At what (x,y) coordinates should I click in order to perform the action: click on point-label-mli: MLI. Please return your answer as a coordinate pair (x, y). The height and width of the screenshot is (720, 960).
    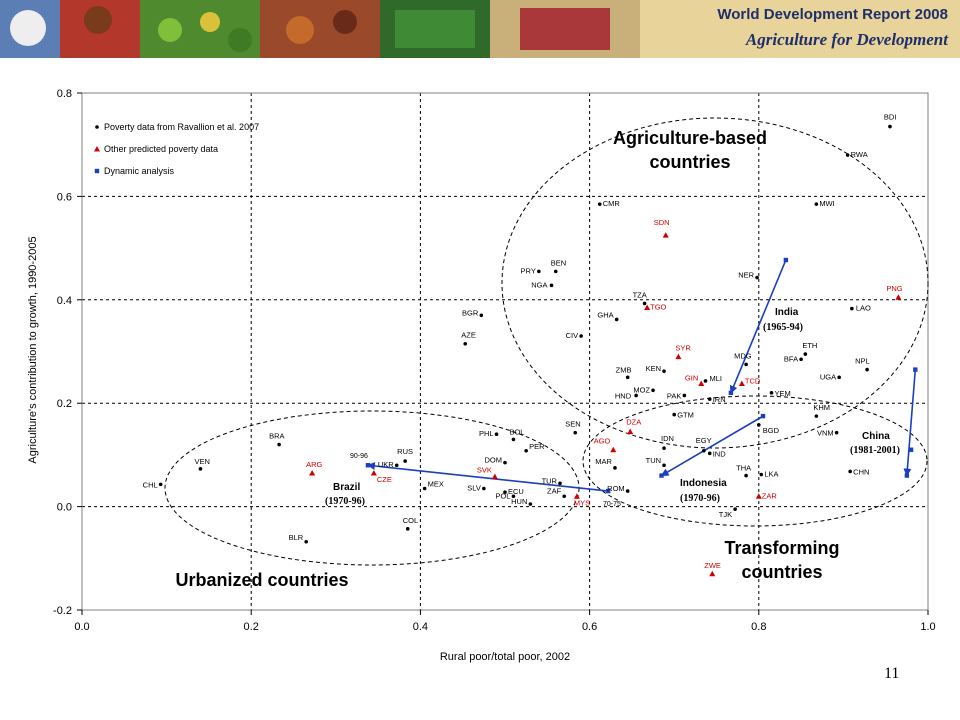
    Looking at the image, I should click on (716, 378).